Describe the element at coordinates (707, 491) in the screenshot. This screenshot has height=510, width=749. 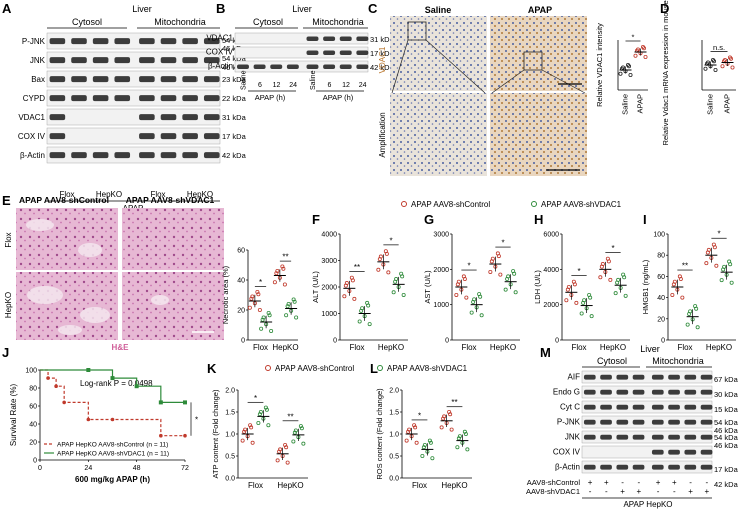
I see `sign-shvdac1: +` at that location.